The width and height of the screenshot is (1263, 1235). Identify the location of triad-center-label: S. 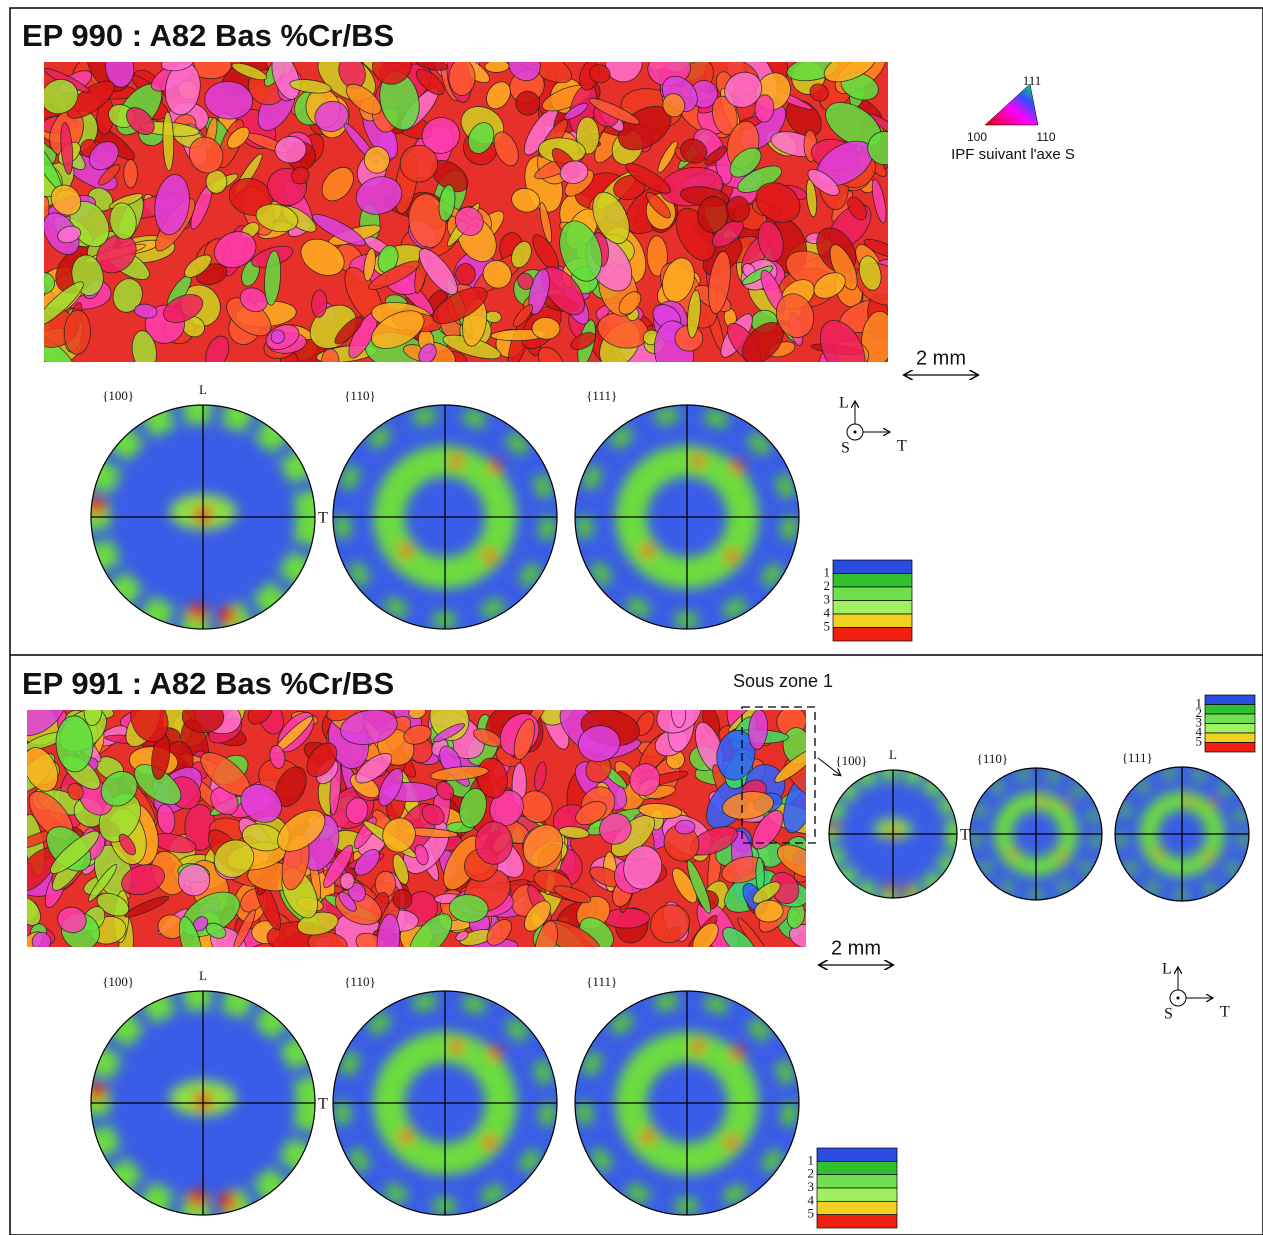
(1168, 1014).